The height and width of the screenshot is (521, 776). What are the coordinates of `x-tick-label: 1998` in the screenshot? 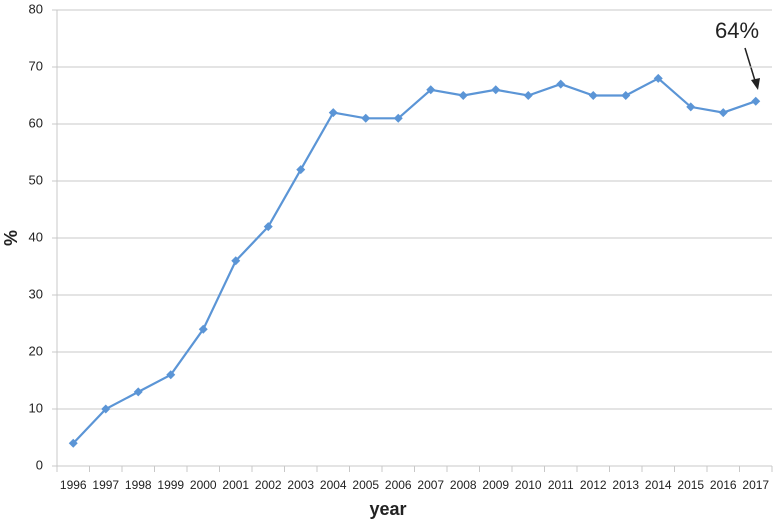 It's located at (138, 485).